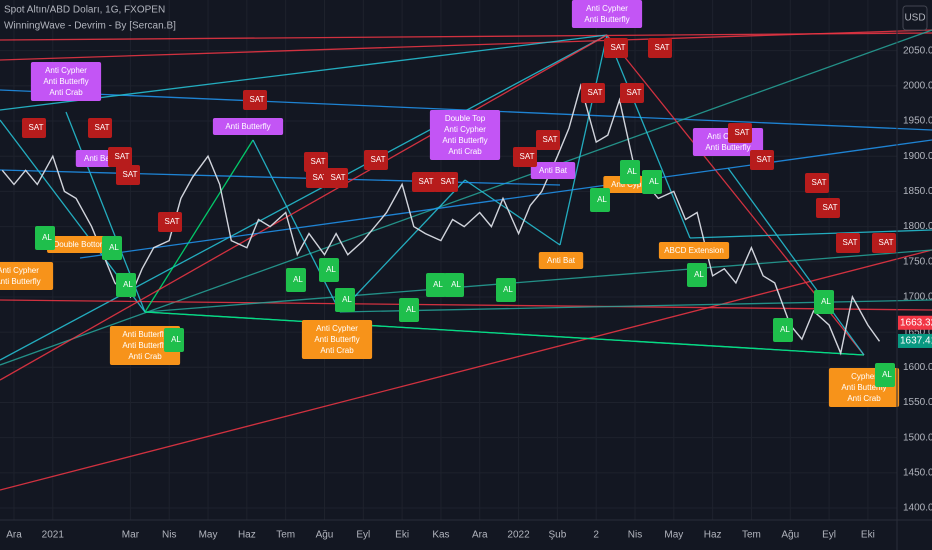 The height and width of the screenshot is (550, 932). What do you see at coordinates (14, 535) in the screenshot?
I see `x-tick-label: Ara` at bounding box center [14, 535].